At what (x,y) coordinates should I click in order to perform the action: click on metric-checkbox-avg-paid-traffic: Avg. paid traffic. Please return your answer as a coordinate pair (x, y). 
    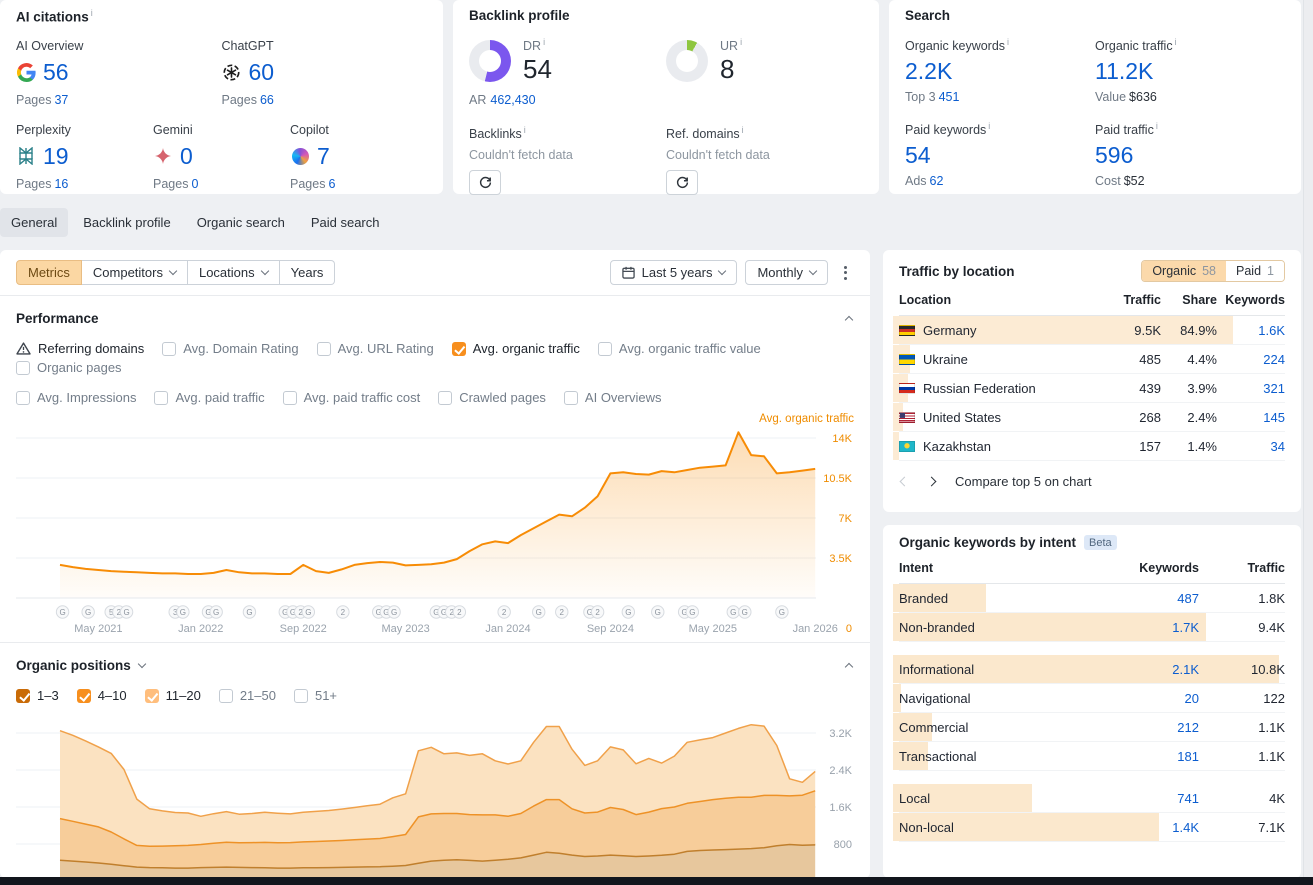
    Looking at the image, I should click on (209, 397).